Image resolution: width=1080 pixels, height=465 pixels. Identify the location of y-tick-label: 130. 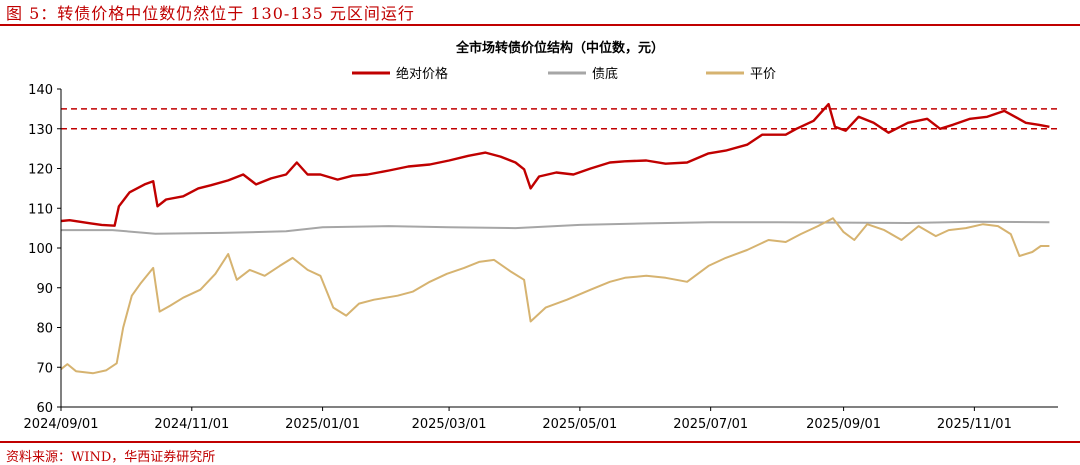
(40, 130).